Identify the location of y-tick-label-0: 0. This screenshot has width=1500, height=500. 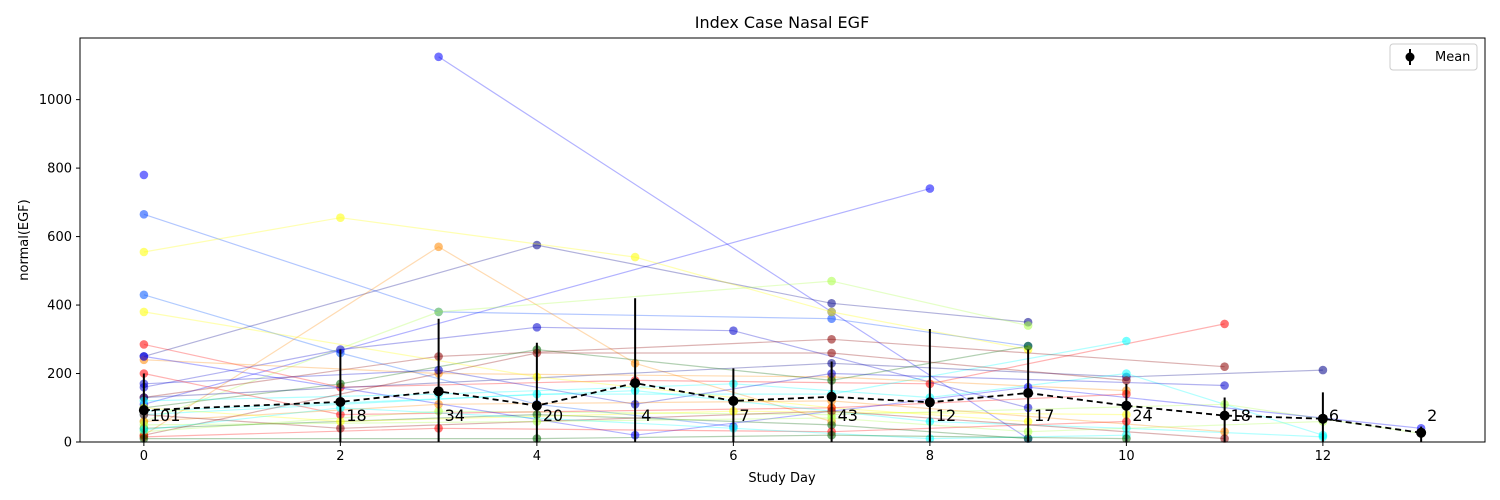
(68, 443).